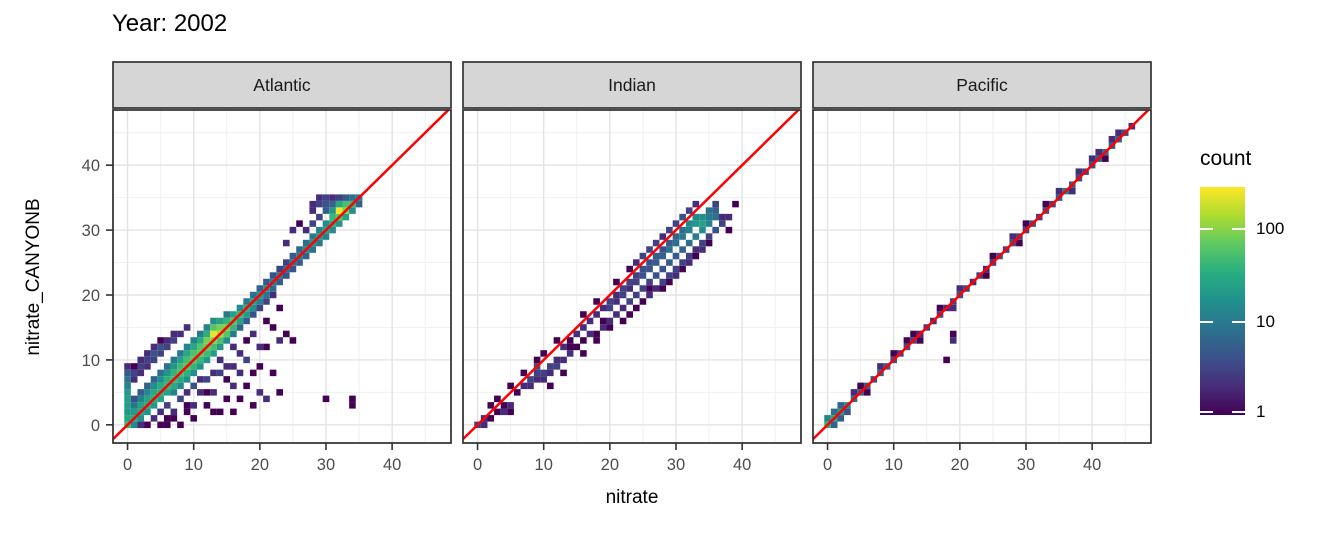 This screenshot has height=537, width=1344. Describe the element at coordinates (632, 497) in the screenshot. I see `x-axis-label: nitrate` at that location.